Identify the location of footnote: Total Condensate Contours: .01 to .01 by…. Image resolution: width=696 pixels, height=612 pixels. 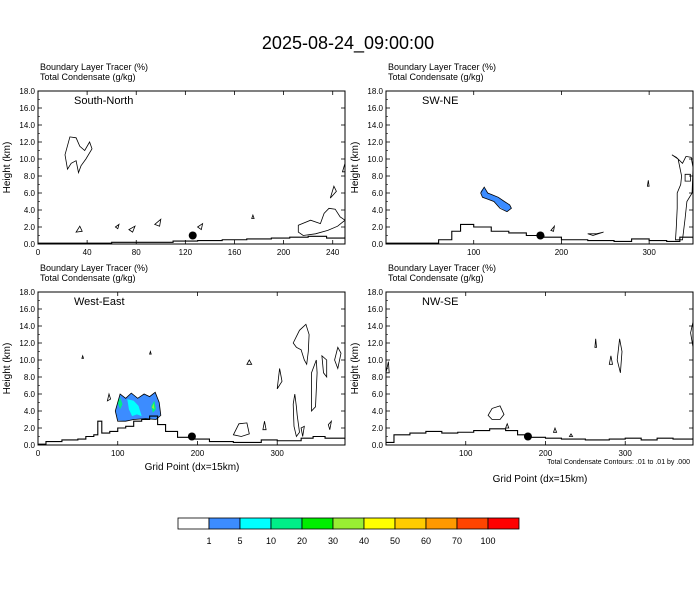
(618, 462).